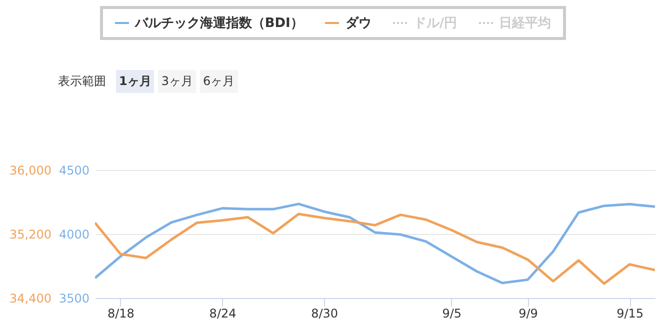  What do you see at coordinates (358, 23) in the screenshot?
I see `legend-label: ダウ` at bounding box center [358, 23].